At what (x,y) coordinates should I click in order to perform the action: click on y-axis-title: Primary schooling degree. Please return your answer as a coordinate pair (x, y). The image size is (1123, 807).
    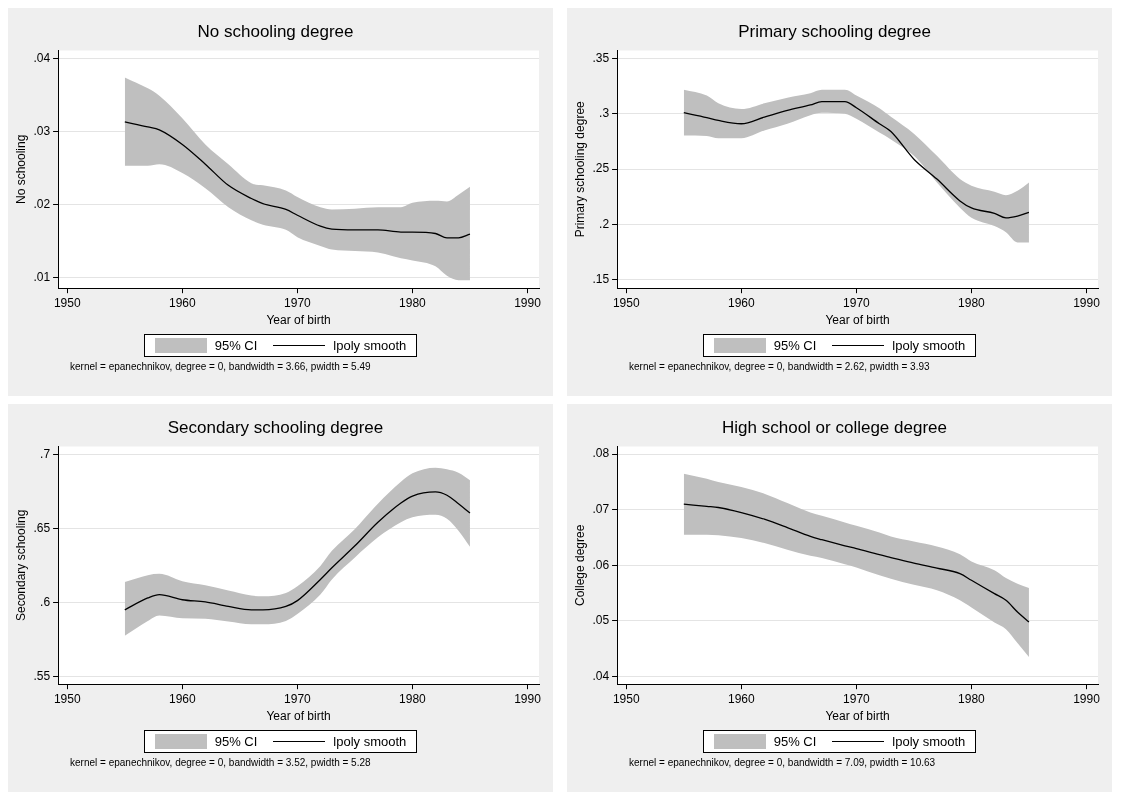
    Looking at the image, I should click on (579, 169).